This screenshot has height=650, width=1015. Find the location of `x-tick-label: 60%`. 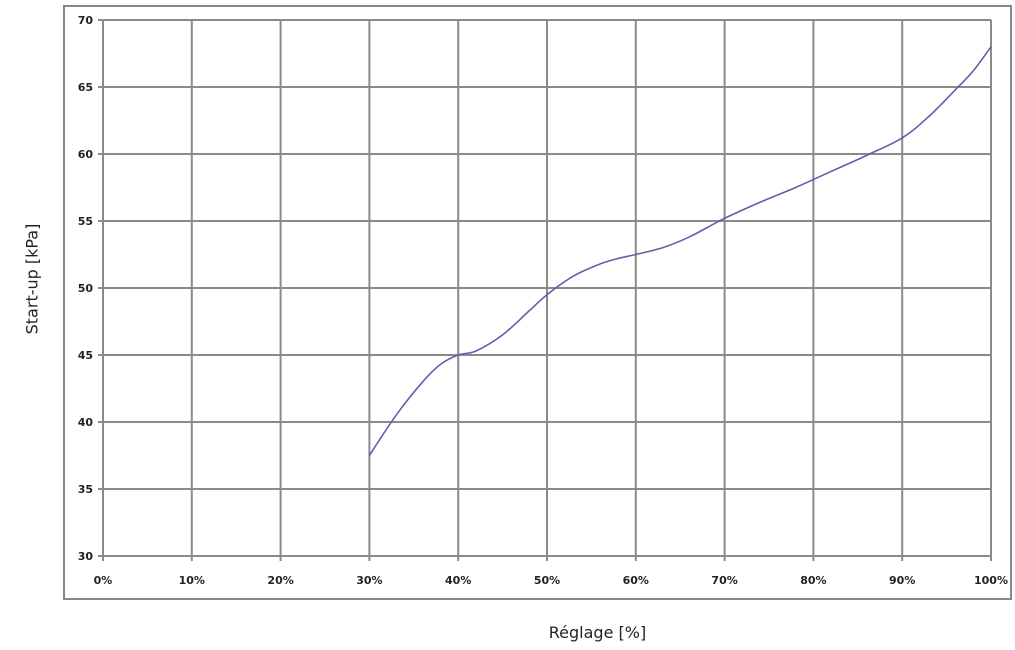

x-tick-label: 60% is located at coordinates (636, 580).